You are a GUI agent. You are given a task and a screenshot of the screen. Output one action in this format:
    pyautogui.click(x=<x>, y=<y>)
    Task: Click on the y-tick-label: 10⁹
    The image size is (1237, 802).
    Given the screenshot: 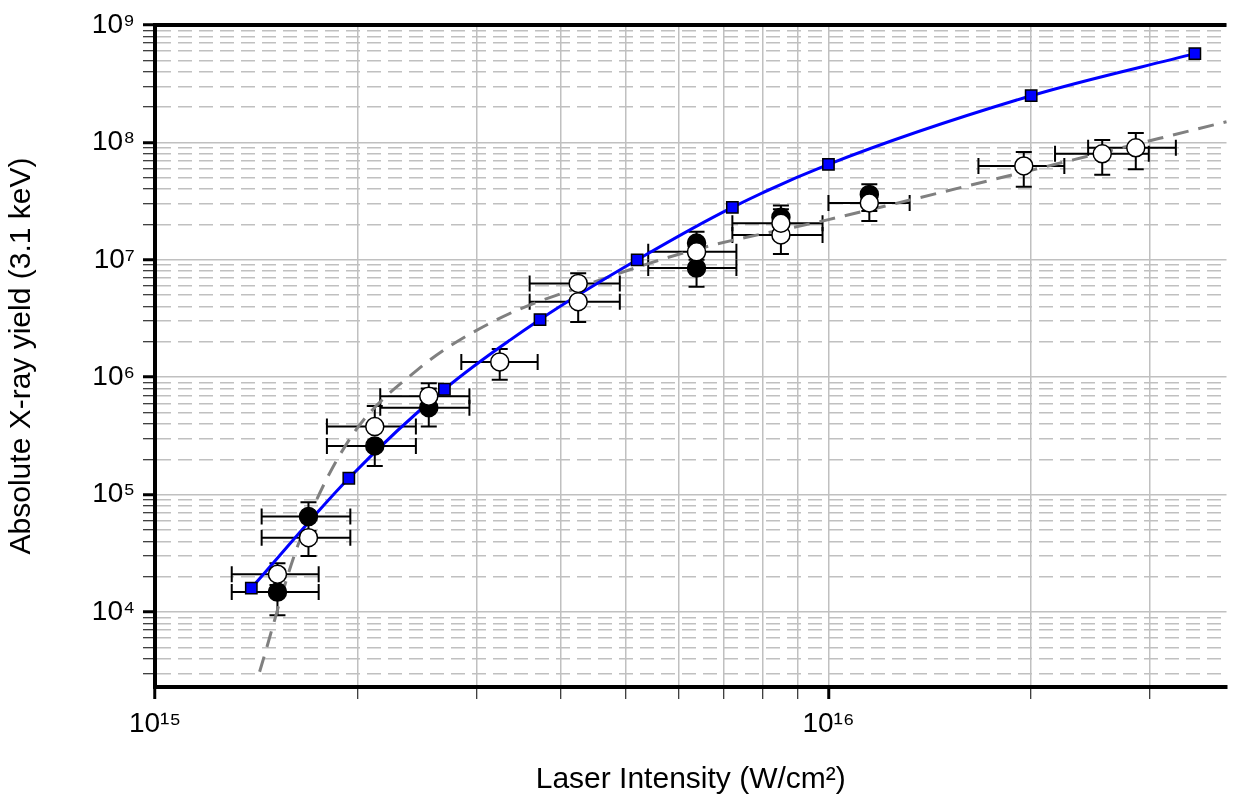 What is the action you would take?
    pyautogui.click(x=113, y=23)
    